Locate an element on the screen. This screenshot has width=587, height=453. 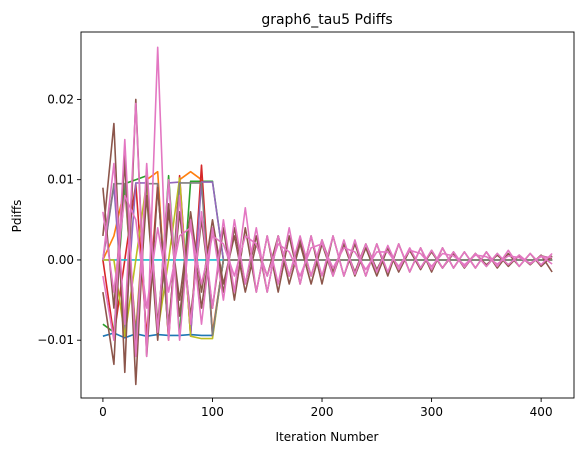
y-tick-label: 0.02 is located at coordinates (60, 99).